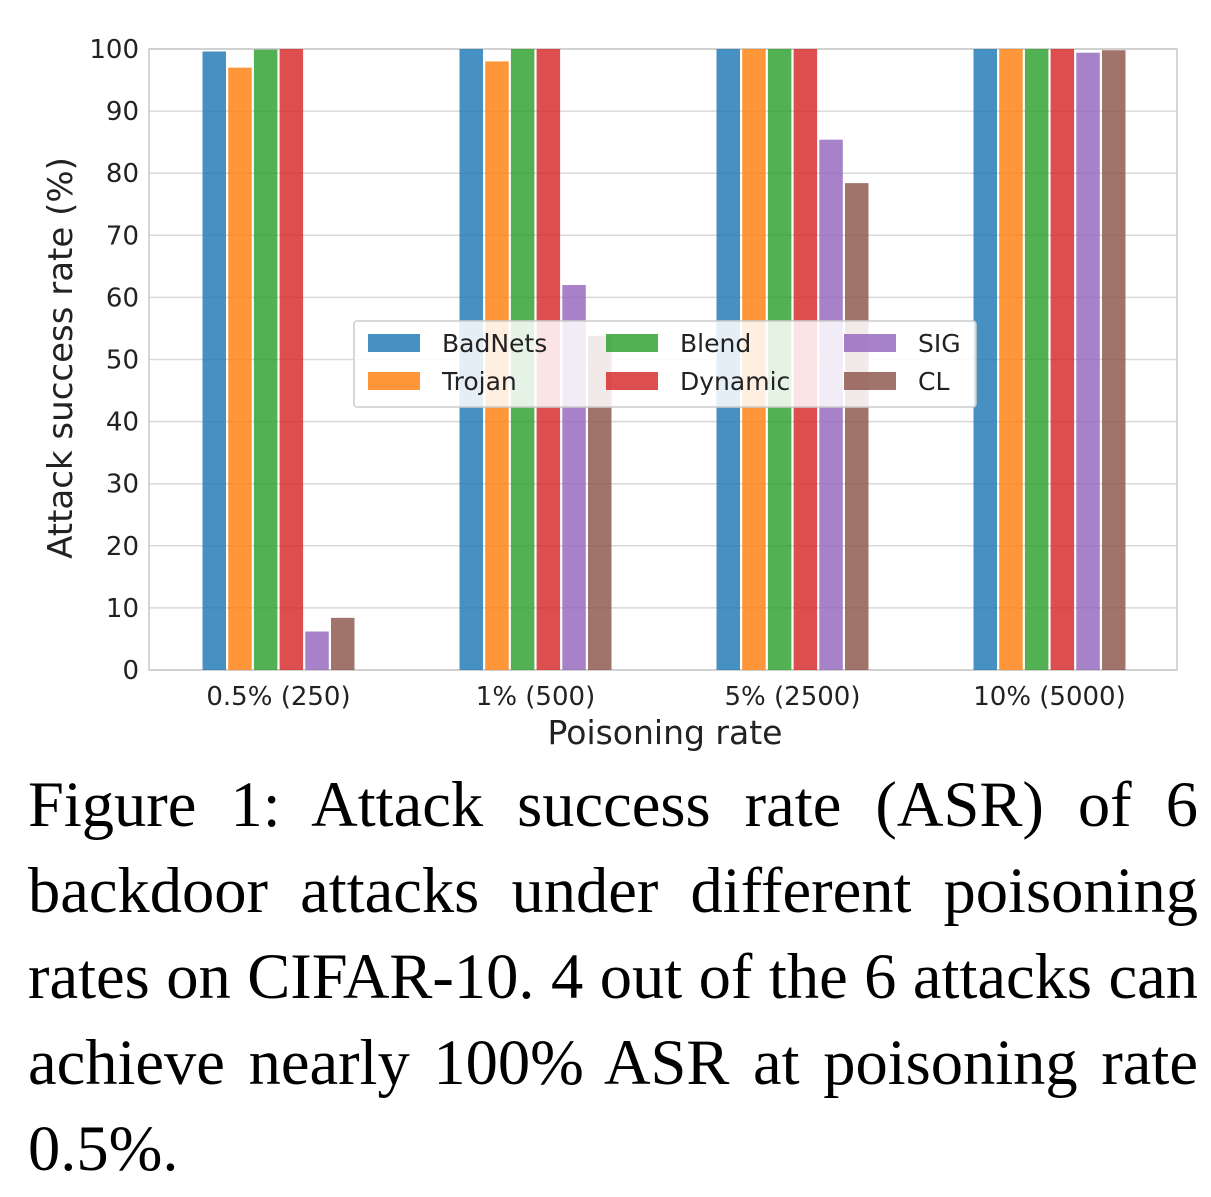 The height and width of the screenshot is (1197, 1211). What do you see at coordinates (479, 381) in the screenshot?
I see `legend-label-trojan: Trojan` at bounding box center [479, 381].